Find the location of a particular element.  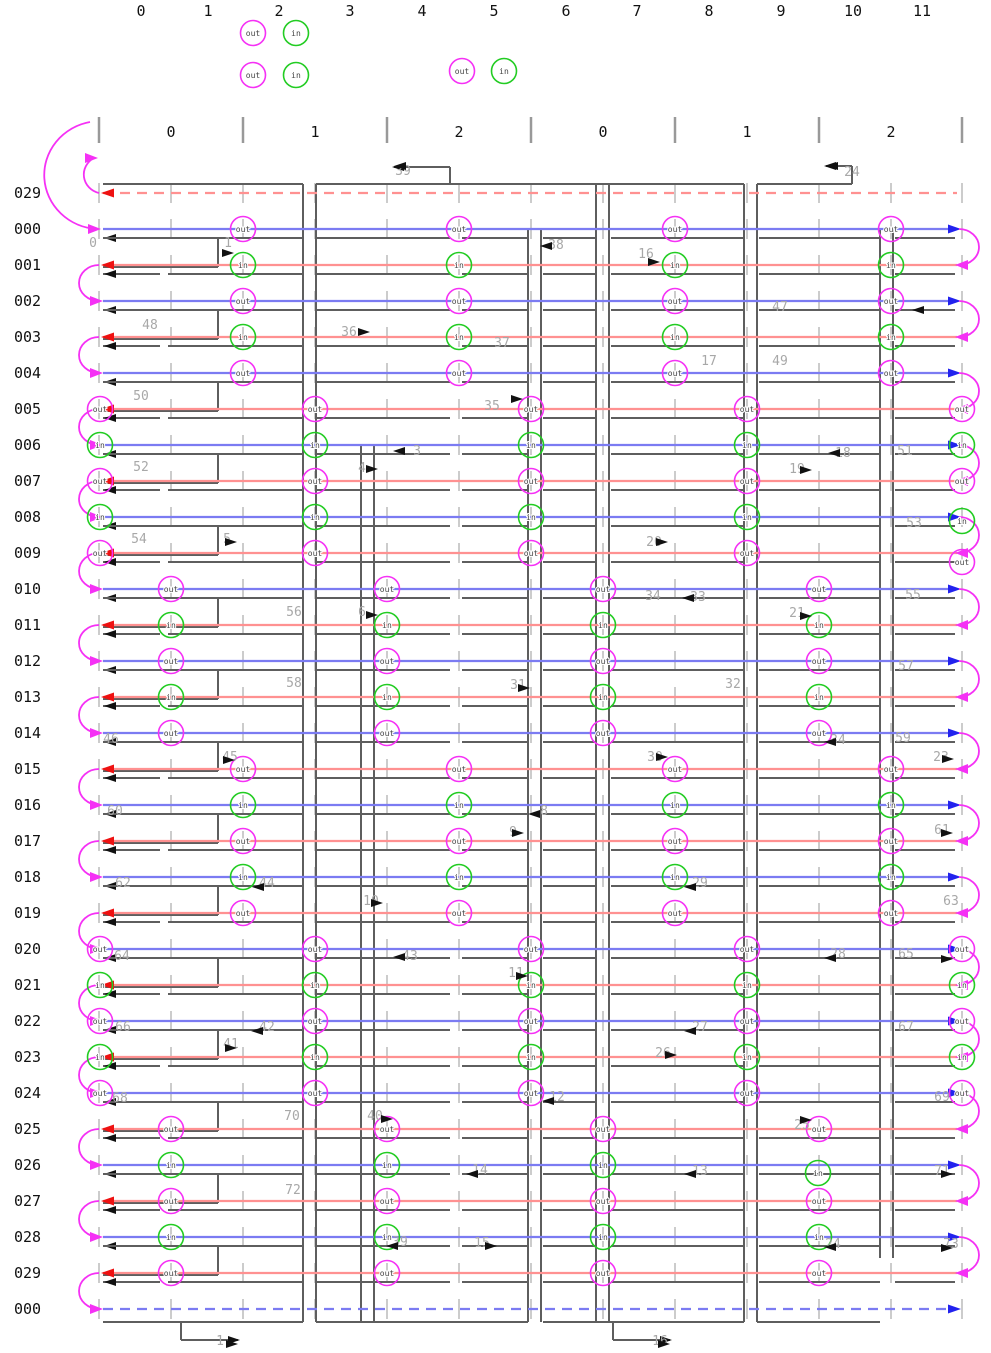

row-label: 017 is located at coordinates (27, 841).